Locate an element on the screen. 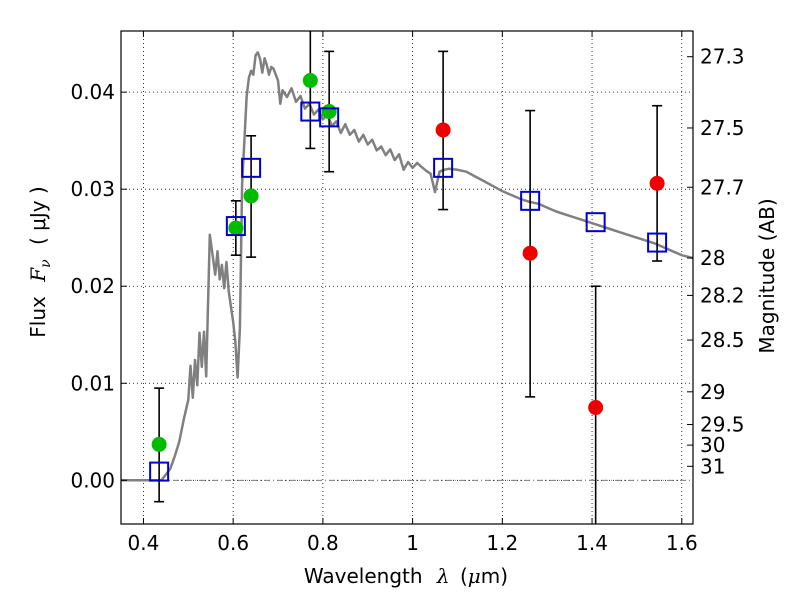 The image size is (800, 600). y-axis-ticks: 0.00 0.01 0.02 0.03 0.04 is located at coordinates (98, 286).